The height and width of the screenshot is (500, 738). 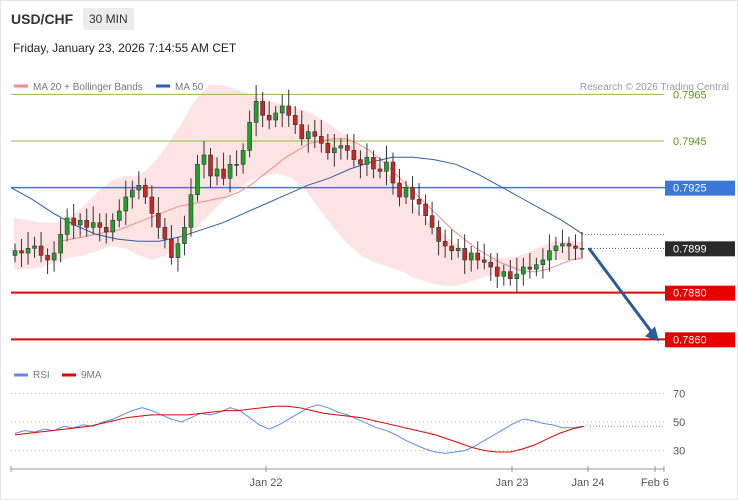 I want to click on forecast-arrow-head, so click(x=652, y=334).